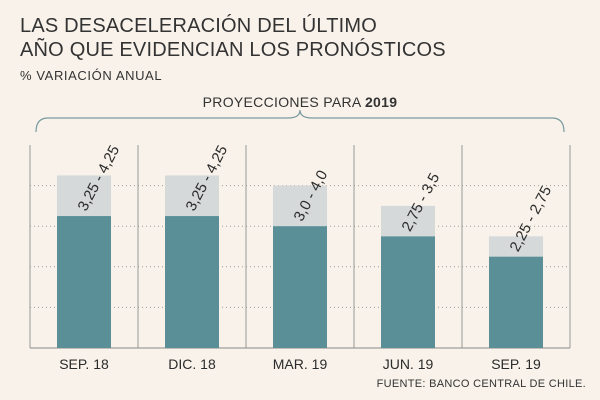 The height and width of the screenshot is (400, 600). What do you see at coordinates (283, 102) in the screenshot?
I see `projection-label-text: PROYECCIONES PARA` at bounding box center [283, 102].